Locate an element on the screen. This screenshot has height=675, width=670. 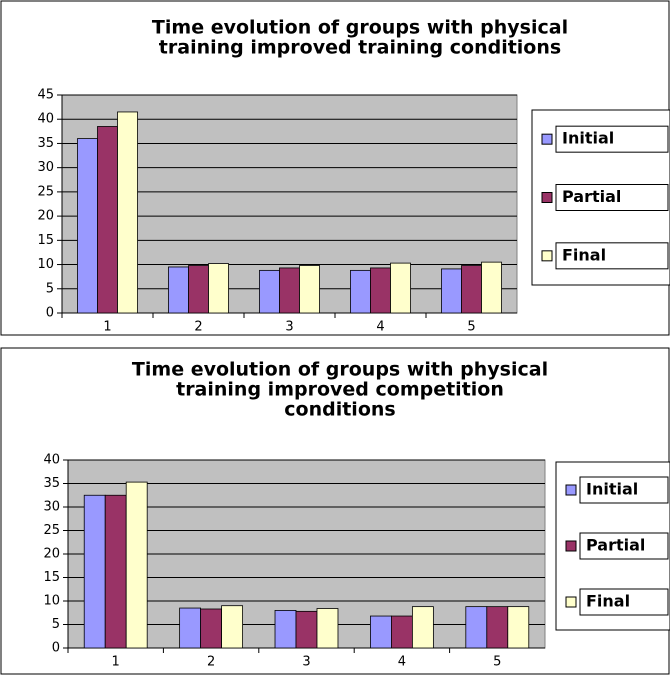
y-tick-label: 45 is located at coordinates (45, 95).